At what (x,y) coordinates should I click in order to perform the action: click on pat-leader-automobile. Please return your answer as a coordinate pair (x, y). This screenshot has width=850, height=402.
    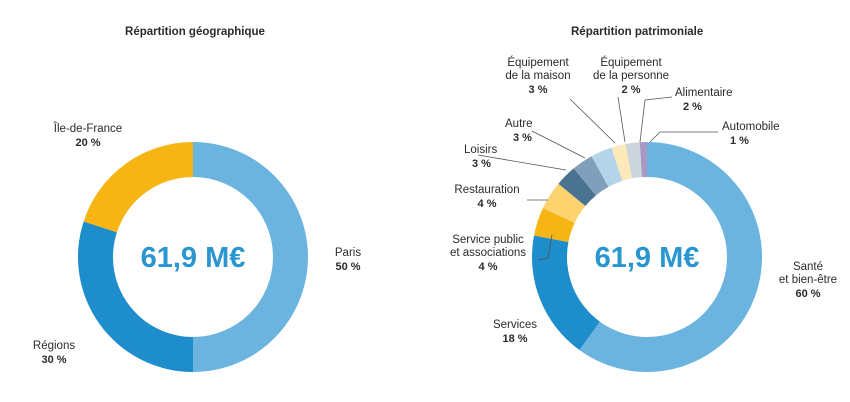
    Looking at the image, I should click on (683, 137).